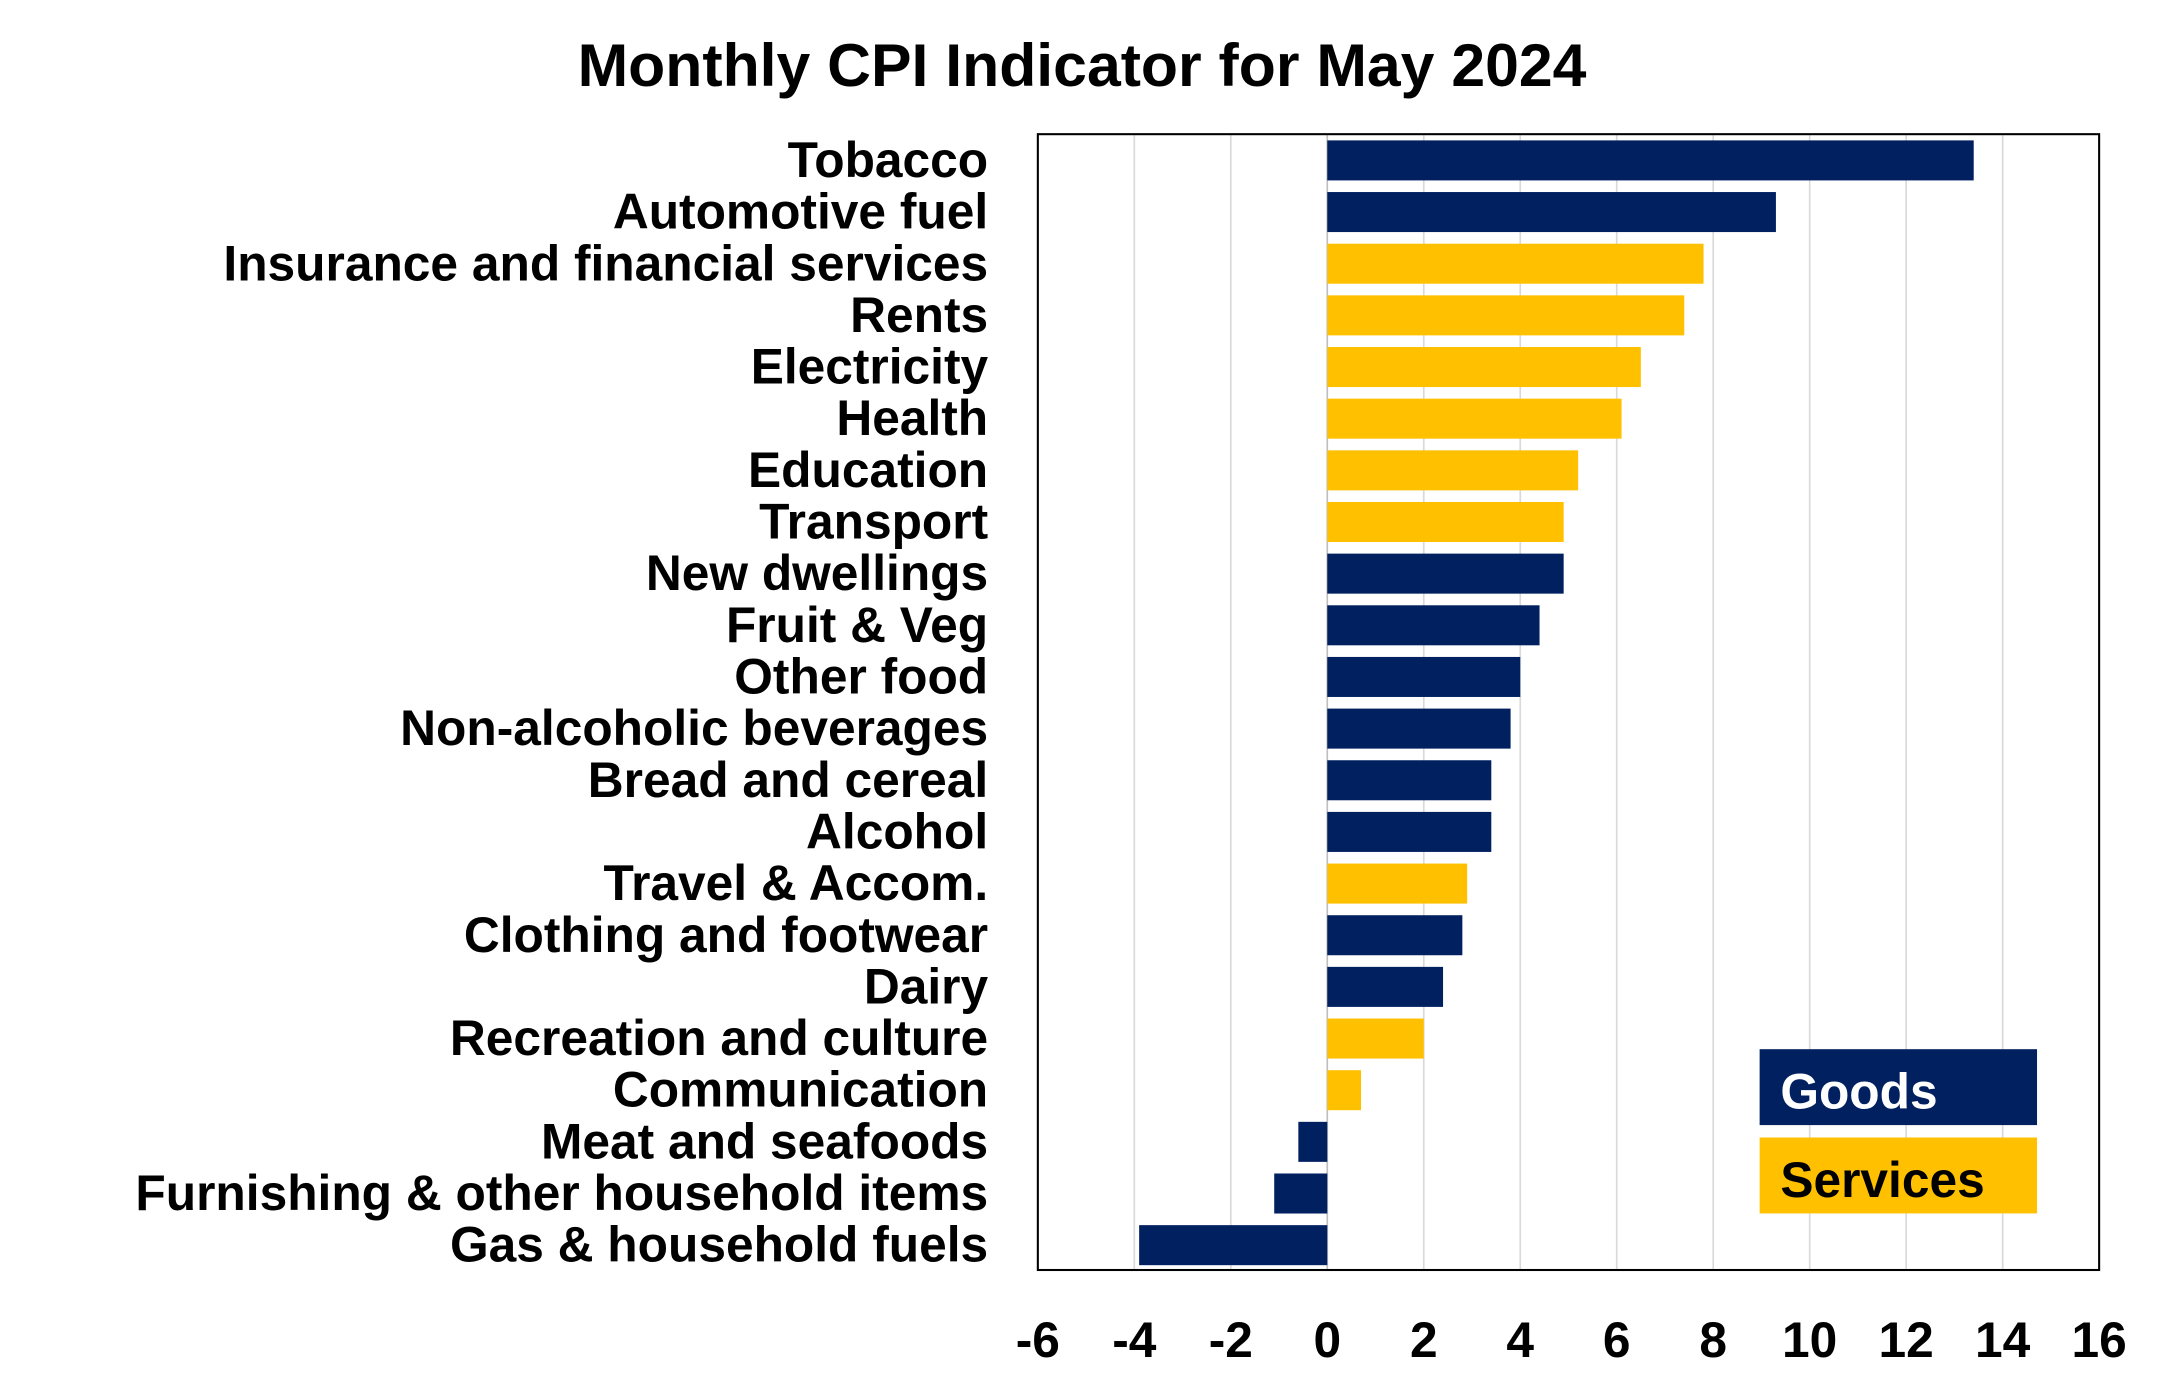 The width and height of the screenshot is (2164, 1389). I want to click on category-label: Furnishing & other household items, so click(561, 1193).